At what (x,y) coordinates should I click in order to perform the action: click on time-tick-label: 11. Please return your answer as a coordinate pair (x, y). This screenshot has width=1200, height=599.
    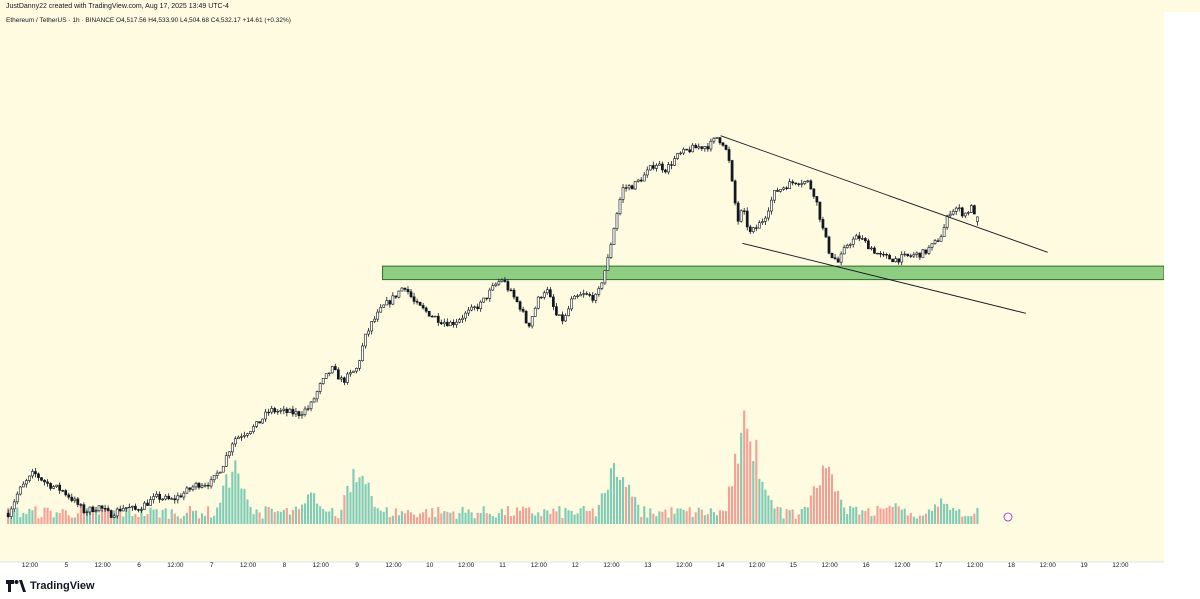
    Looking at the image, I should click on (502, 565).